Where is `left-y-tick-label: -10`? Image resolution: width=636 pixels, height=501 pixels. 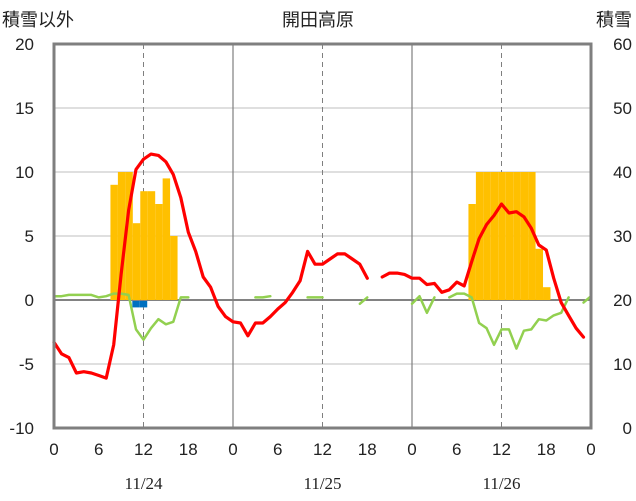 left-y-tick-label: -10 is located at coordinates (21, 428).